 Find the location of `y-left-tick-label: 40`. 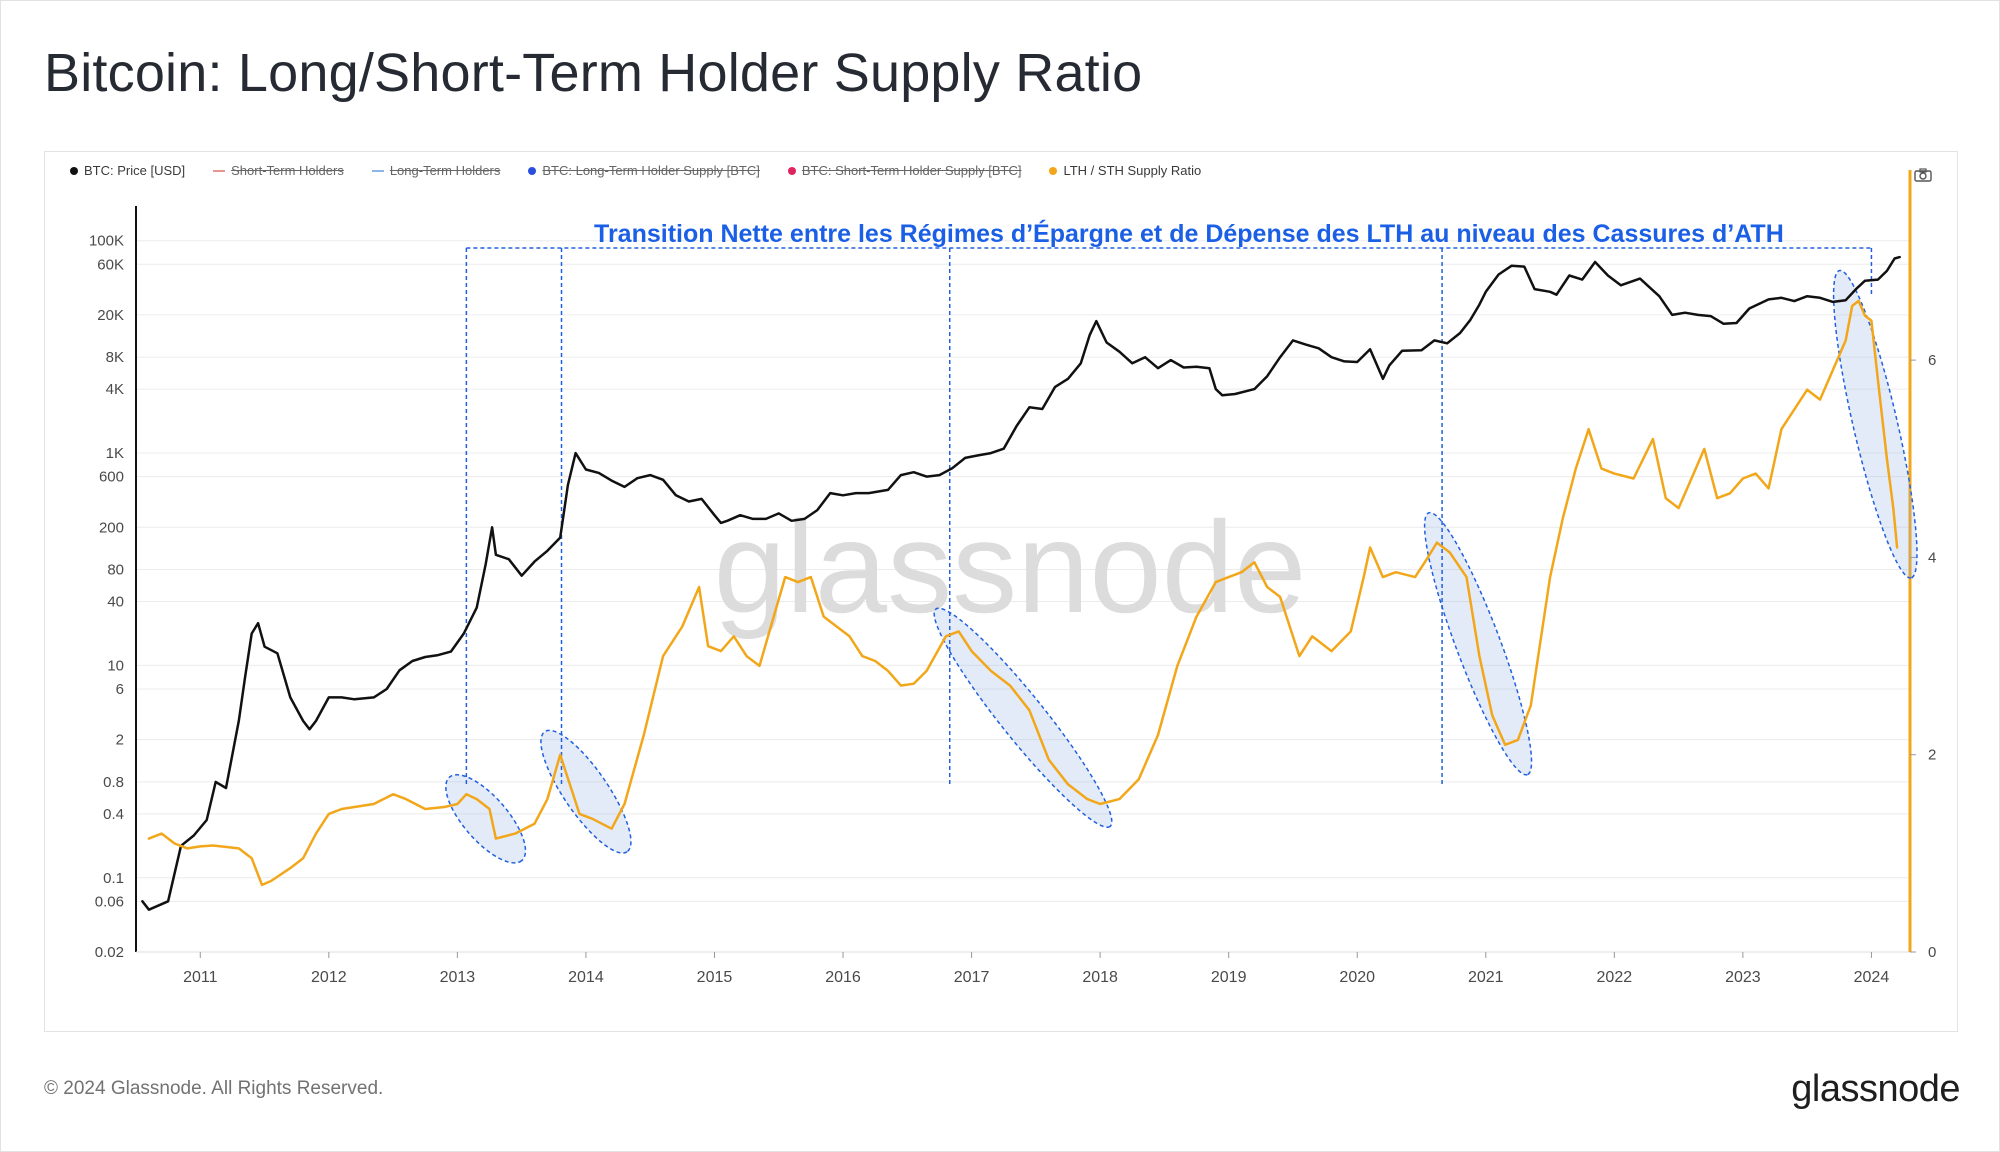

y-left-tick-label: 40 is located at coordinates (115, 601).